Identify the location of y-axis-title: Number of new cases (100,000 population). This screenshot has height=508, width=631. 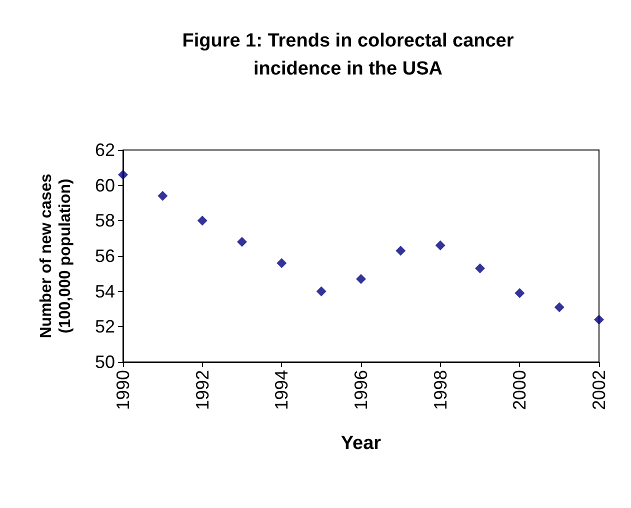
(56, 256).